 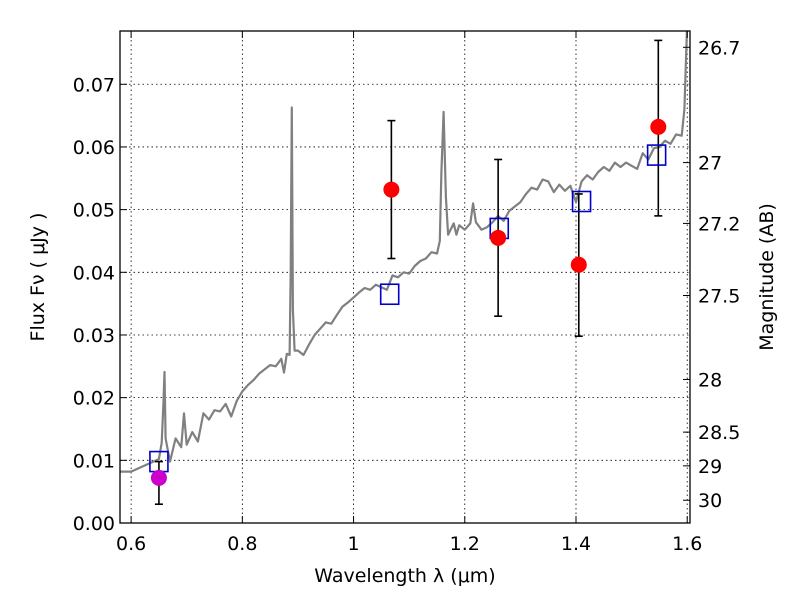 What do you see at coordinates (710, 164) in the screenshot?
I see `right-tick-label: 27` at bounding box center [710, 164].